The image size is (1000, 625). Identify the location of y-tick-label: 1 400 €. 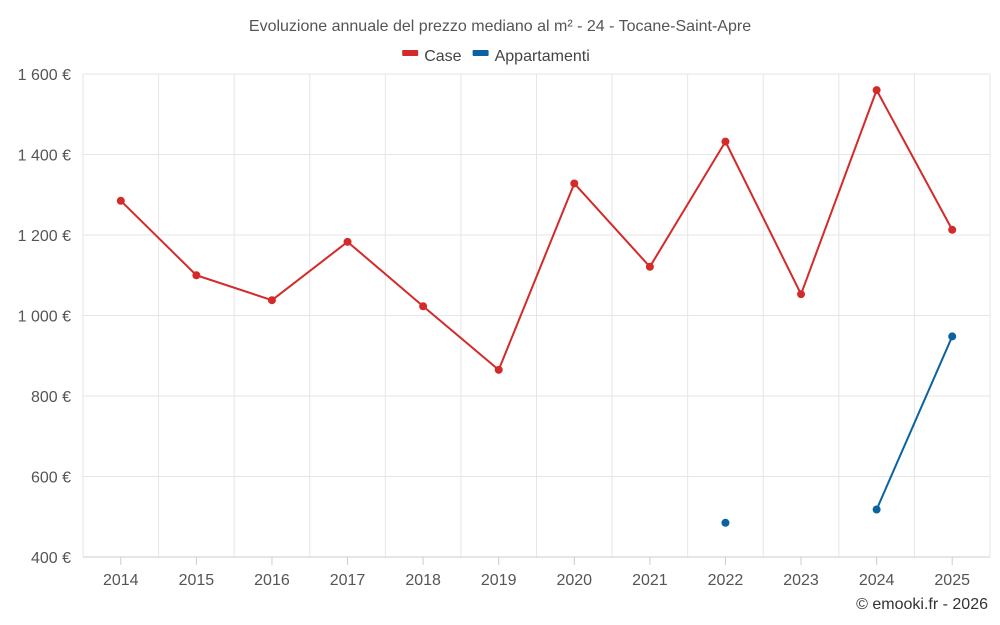
(44, 156).